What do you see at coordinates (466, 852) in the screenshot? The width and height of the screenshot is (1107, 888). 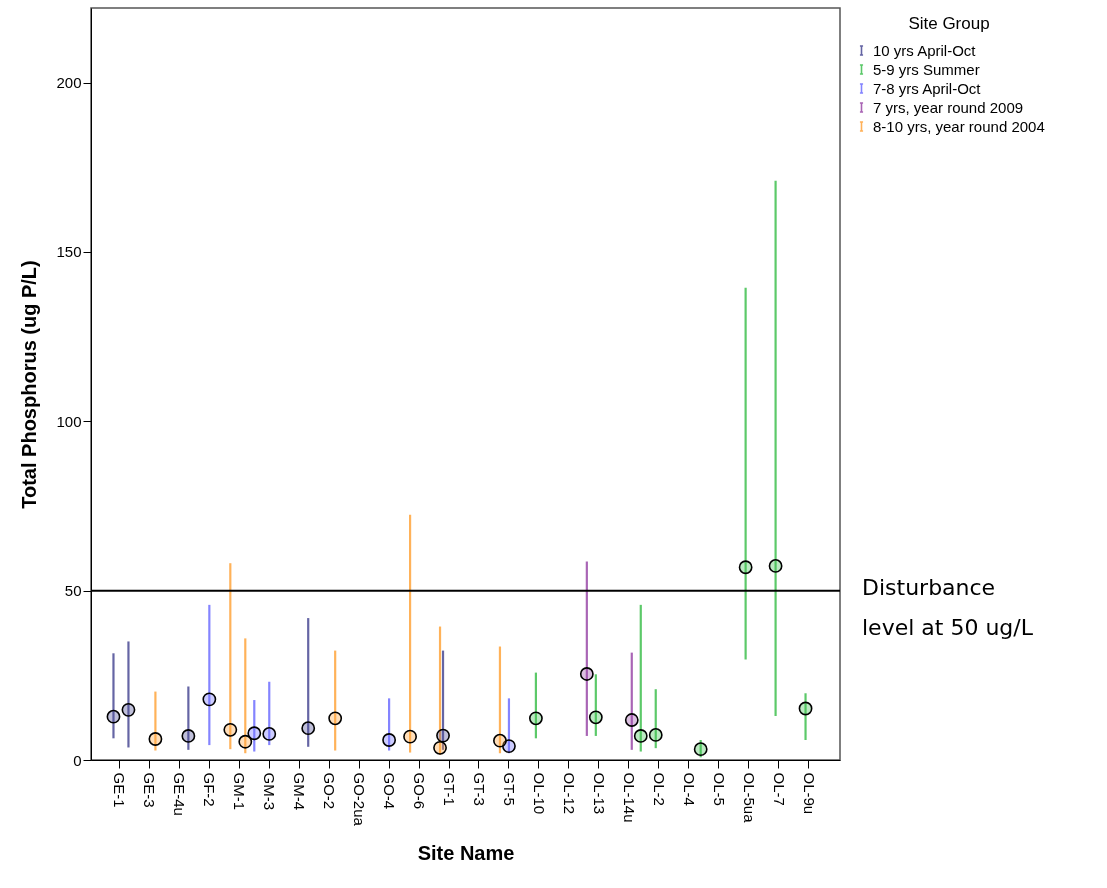 I see `x-axis-title: Site Name` at bounding box center [466, 852].